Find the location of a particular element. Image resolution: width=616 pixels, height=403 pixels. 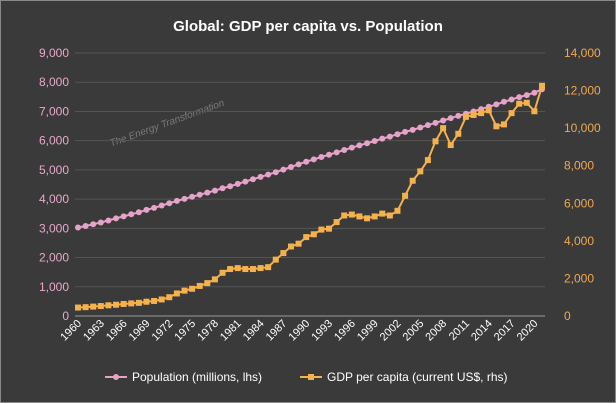

left-tick-label: 5,000 is located at coordinates (54, 170).